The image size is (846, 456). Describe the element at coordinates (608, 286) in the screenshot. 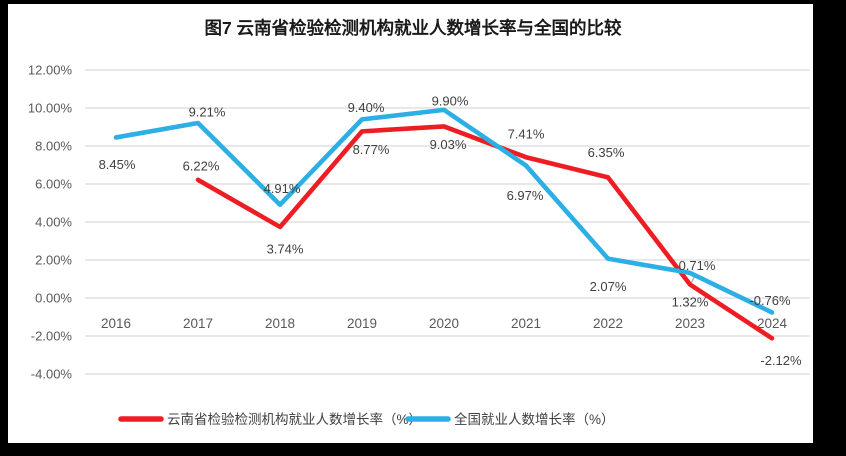

I see `data-label: 2.07%` at that location.